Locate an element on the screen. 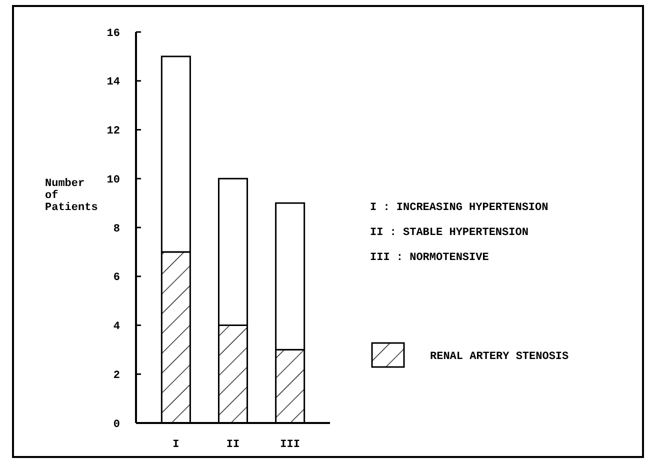  y-tick-label: 8 is located at coordinates (116, 229).